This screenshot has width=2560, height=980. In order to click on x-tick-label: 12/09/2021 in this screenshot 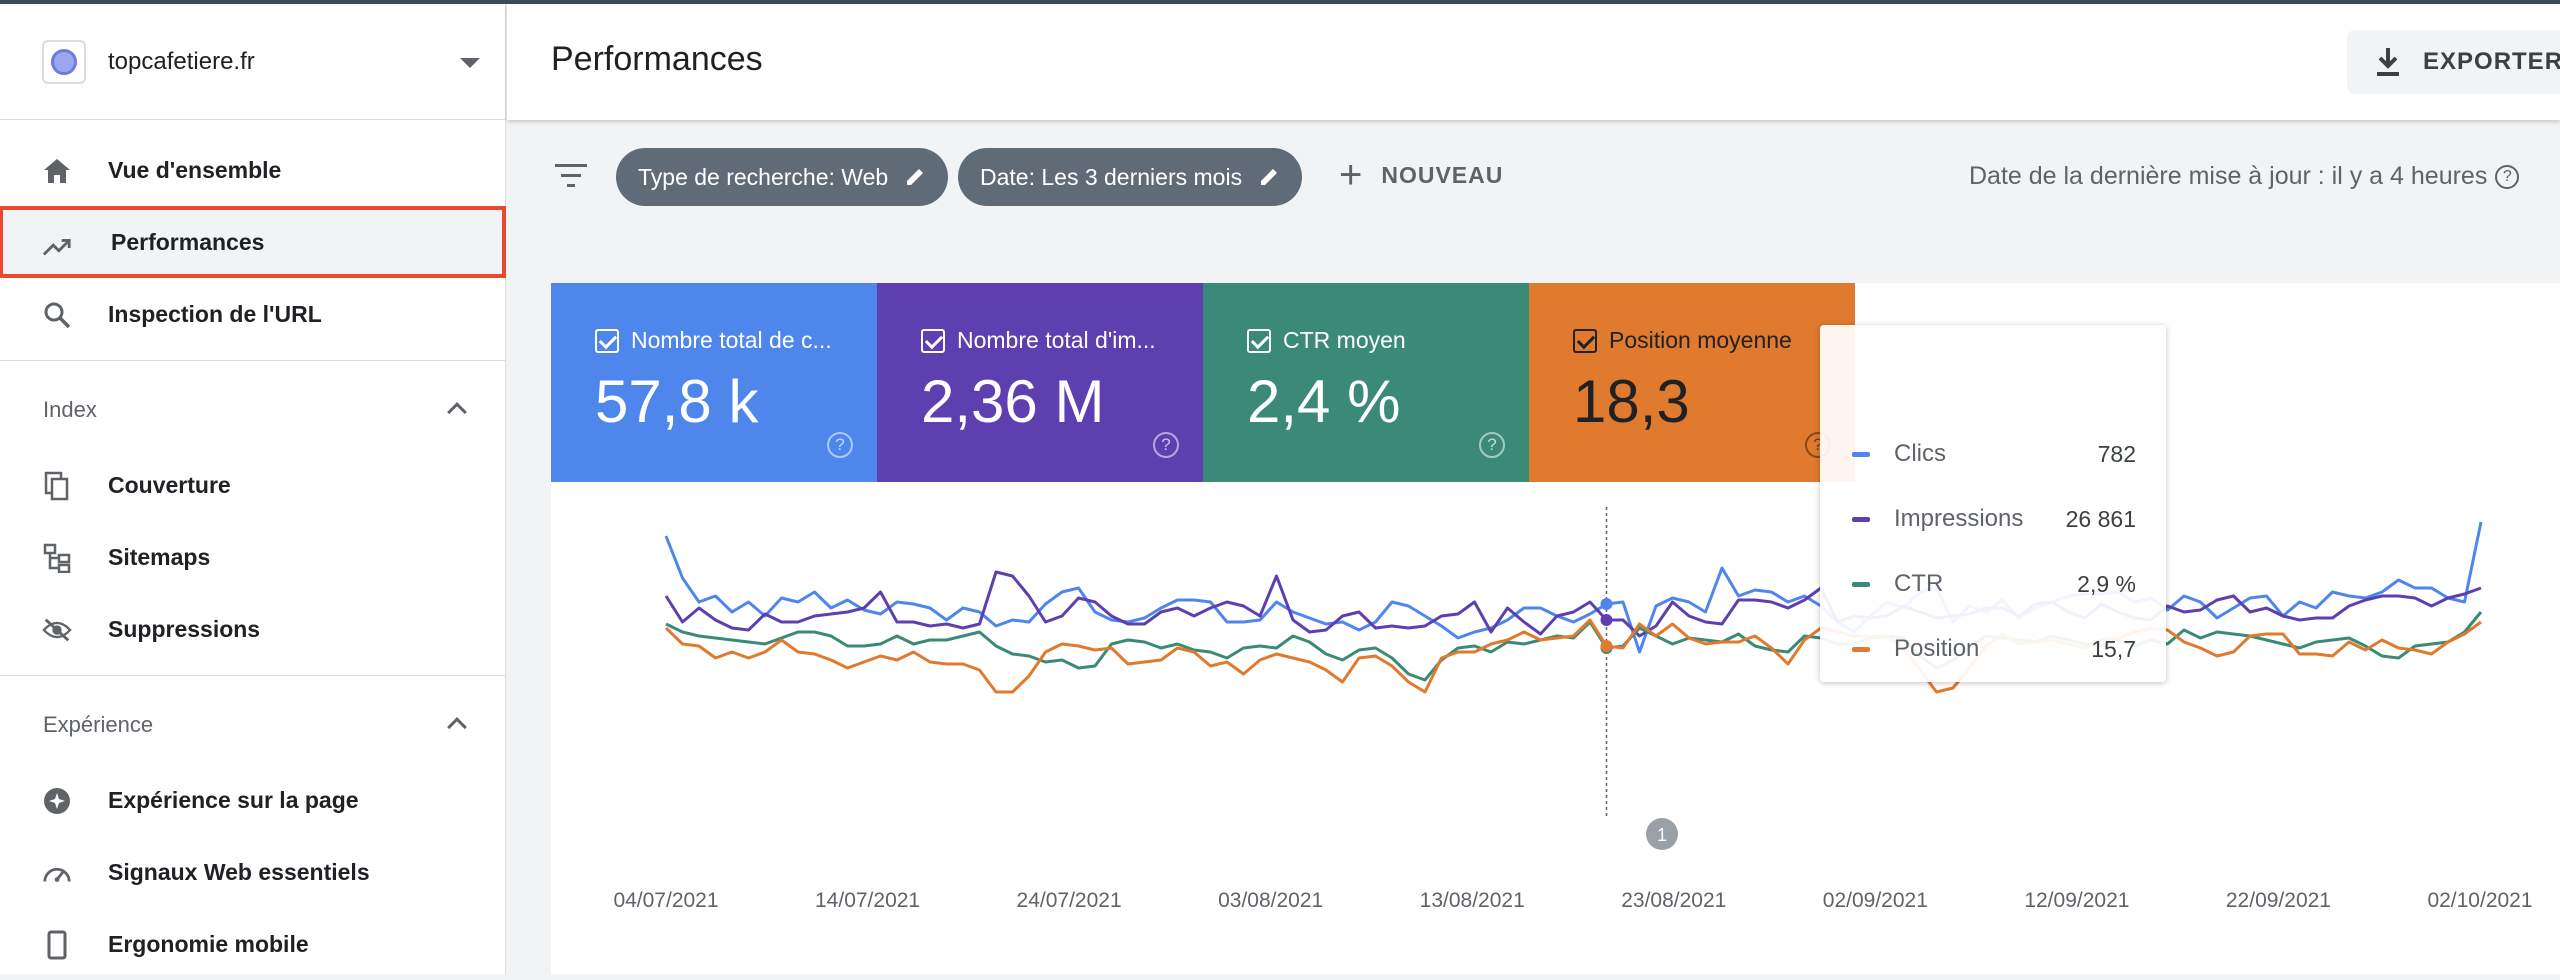, I will do `click(2076, 900)`.